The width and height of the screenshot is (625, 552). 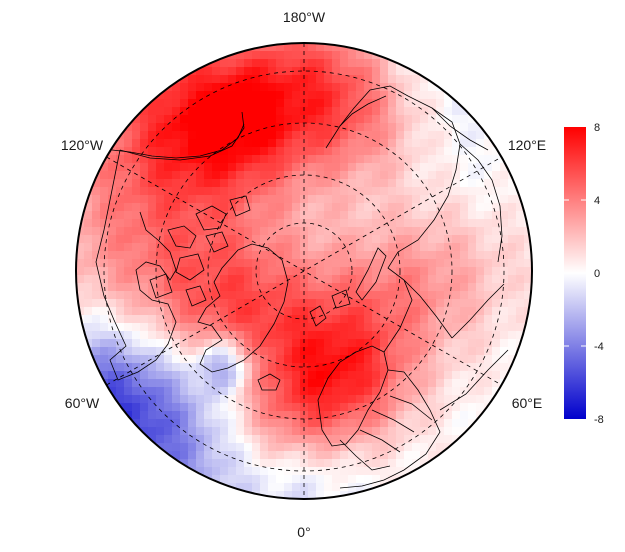 What do you see at coordinates (599, 347) in the screenshot?
I see `legend-tick-neg4: -4` at bounding box center [599, 347].